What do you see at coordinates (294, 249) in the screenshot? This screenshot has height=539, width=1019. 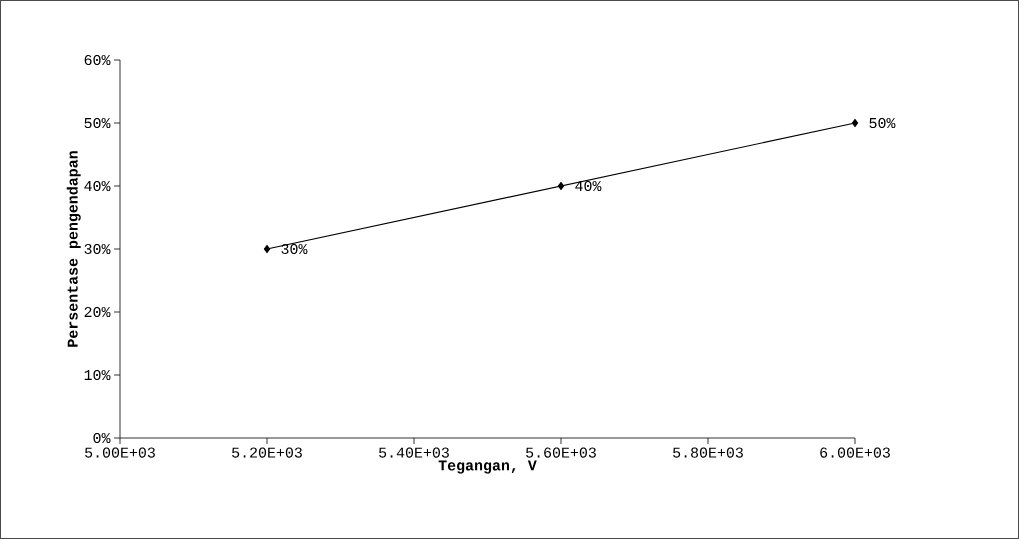 I see `data-label: 30%` at bounding box center [294, 249].